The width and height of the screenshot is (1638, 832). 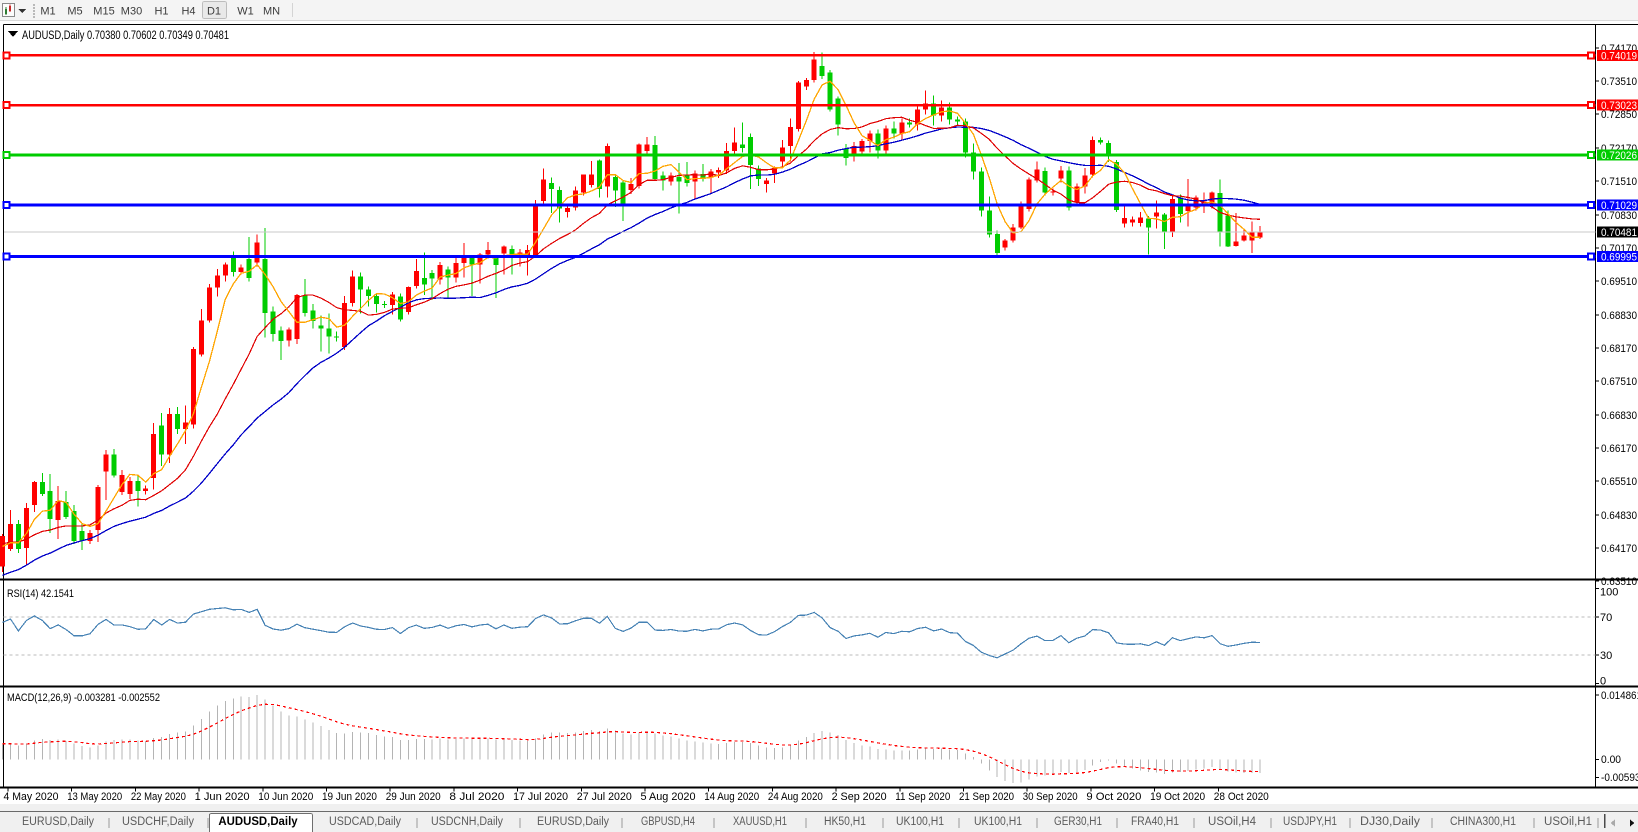 I want to click on svg-text: 19 Oct 2020, so click(x=1177, y=797).